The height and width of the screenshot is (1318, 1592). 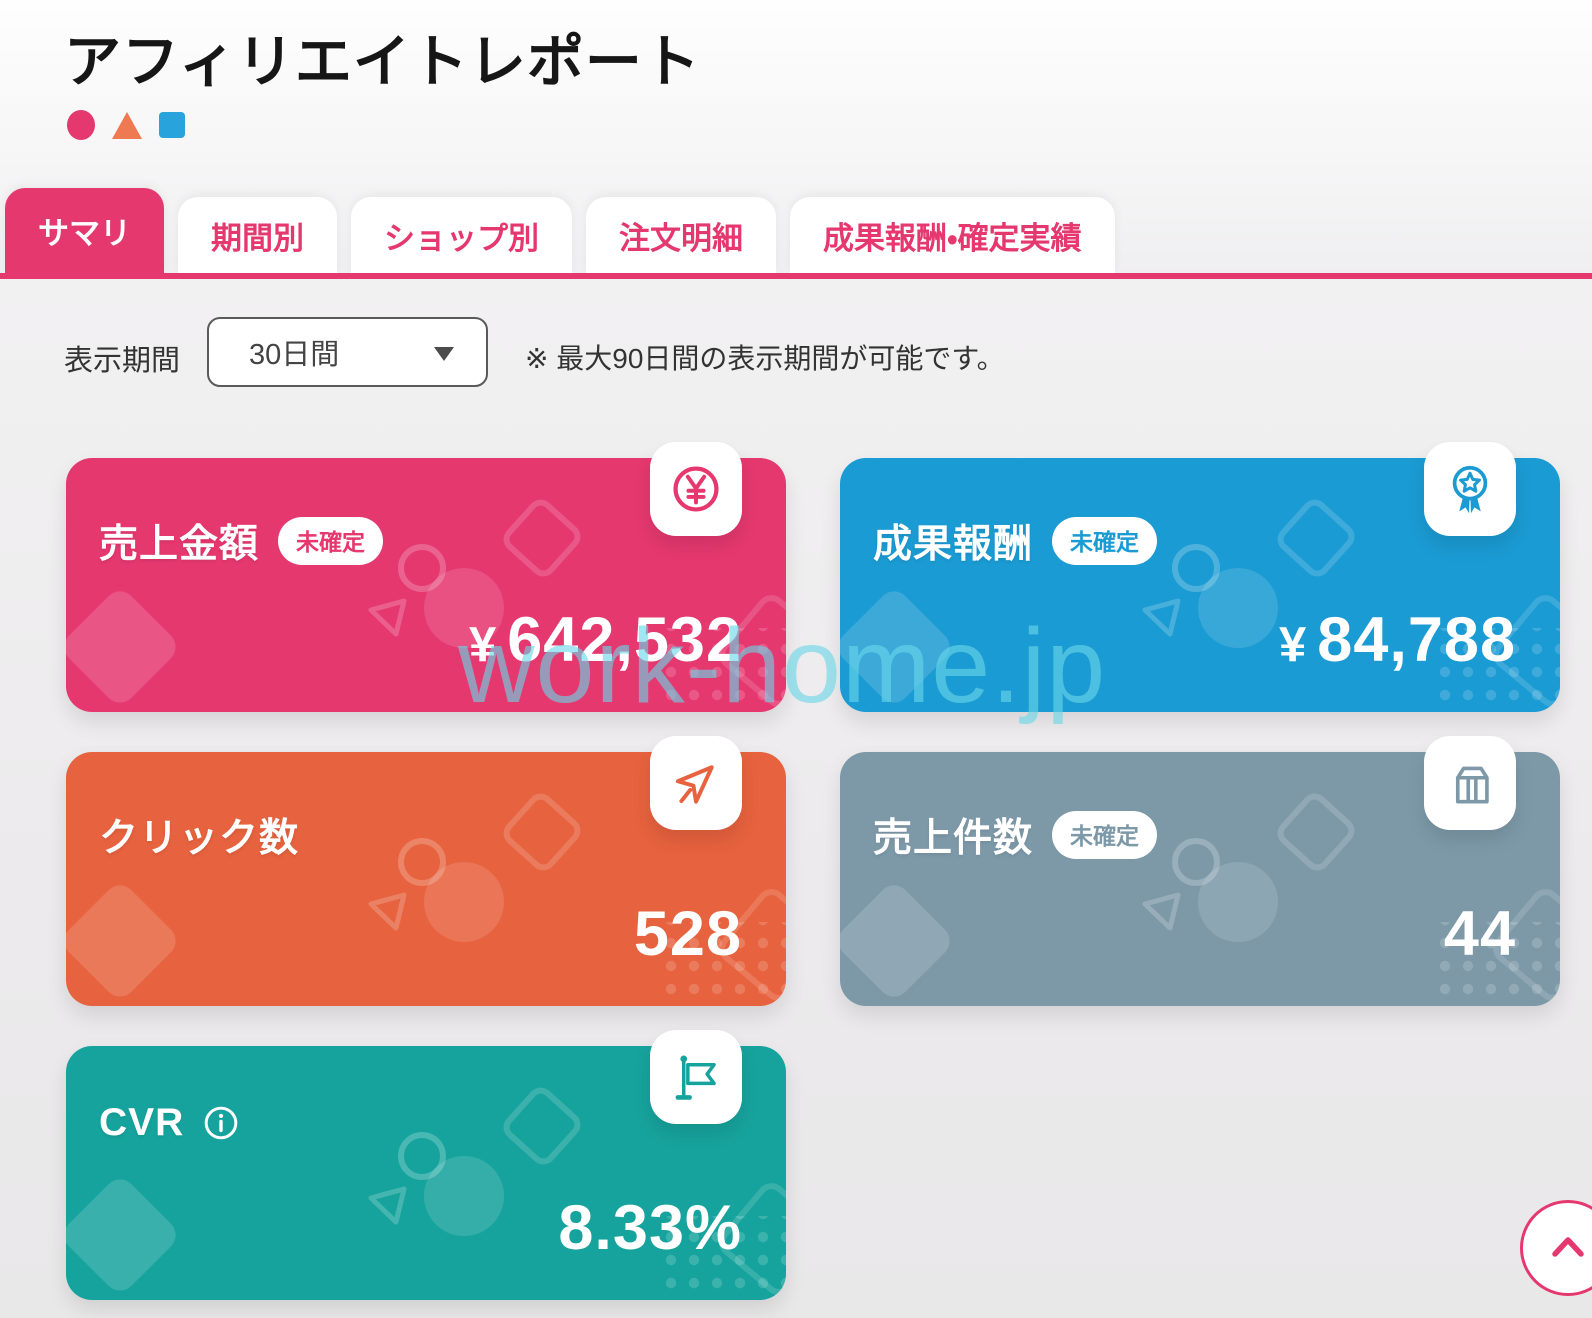 What do you see at coordinates (953, 838) in the screenshot?
I see `card-label: 売上件数` at bounding box center [953, 838].